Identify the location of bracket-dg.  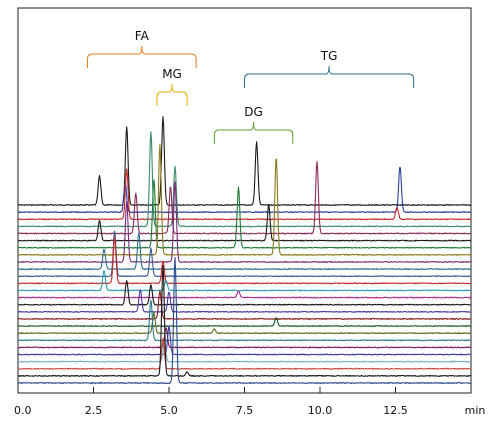
(253, 132).